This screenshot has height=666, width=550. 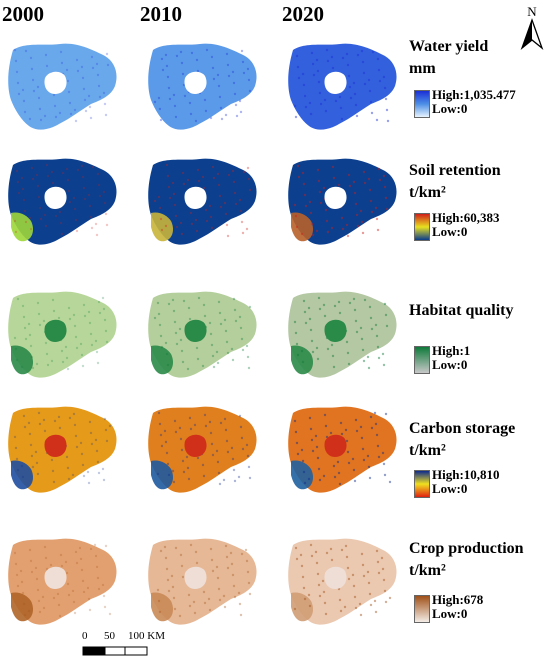 What do you see at coordinates (115, 651) in the screenshot?
I see `scale-bar-graphic` at bounding box center [115, 651].